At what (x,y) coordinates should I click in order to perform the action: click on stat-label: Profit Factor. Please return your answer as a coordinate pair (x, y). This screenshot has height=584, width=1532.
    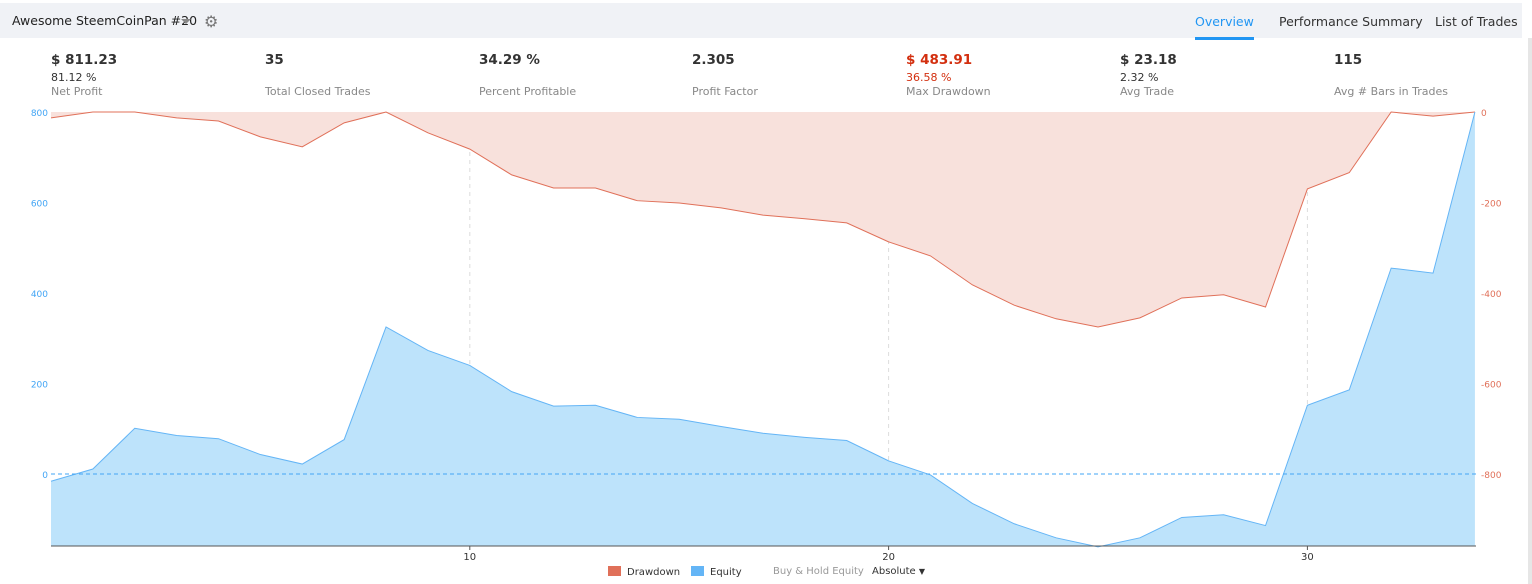
    Looking at the image, I should click on (725, 91).